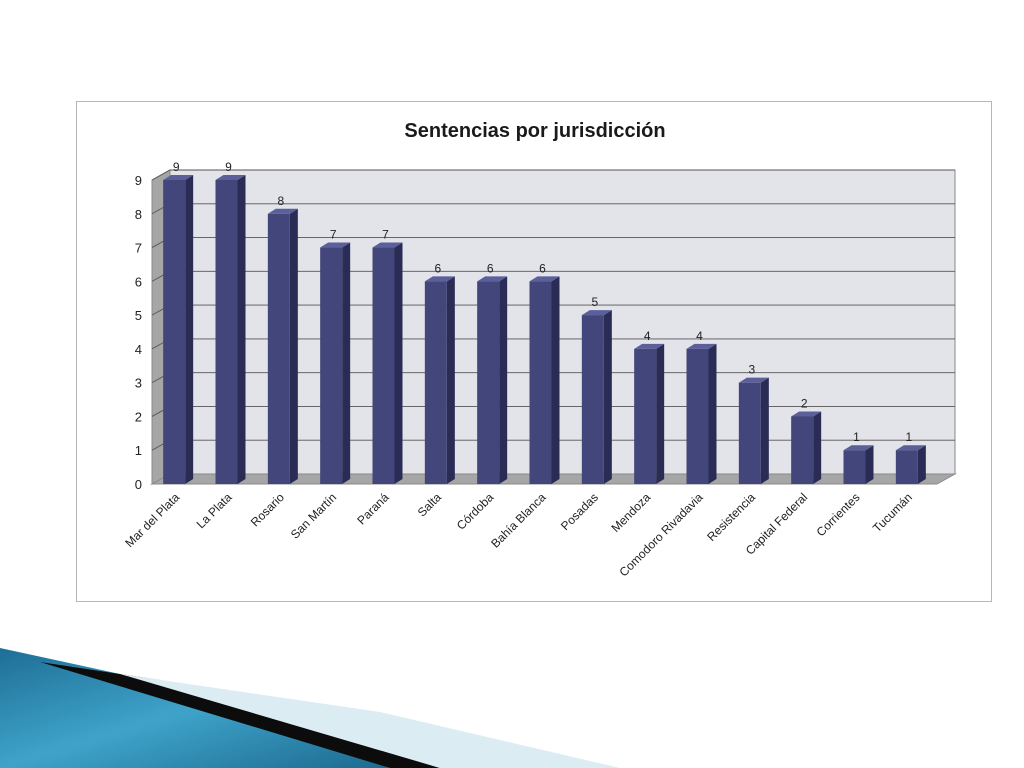  Describe the element at coordinates (892, 512) in the screenshot. I see `x-tick-label: Tucumán` at that location.